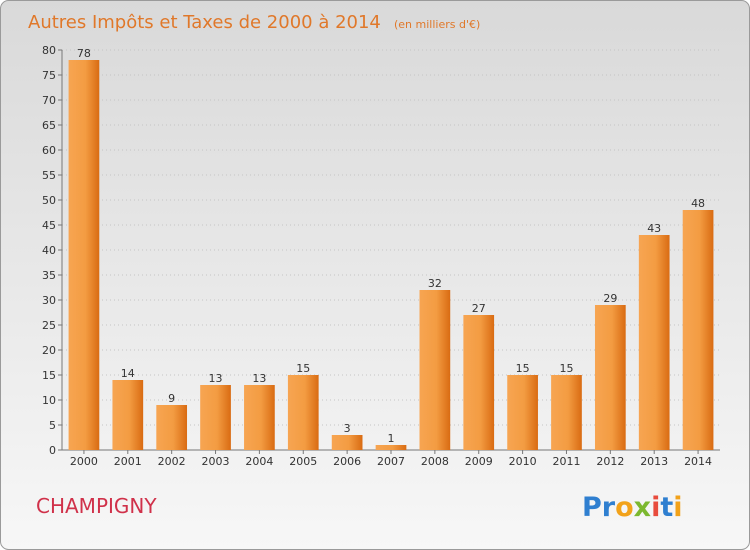 This screenshot has height=550, width=750. Describe the element at coordinates (49, 200) in the screenshot. I see `y-tick-label: 50` at that location.